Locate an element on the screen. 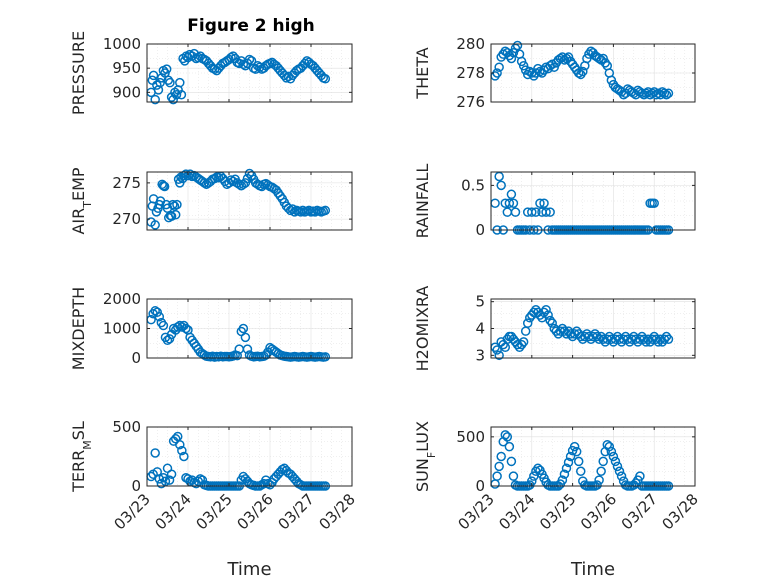  y-tick-label: 270 is located at coordinates (126, 219).